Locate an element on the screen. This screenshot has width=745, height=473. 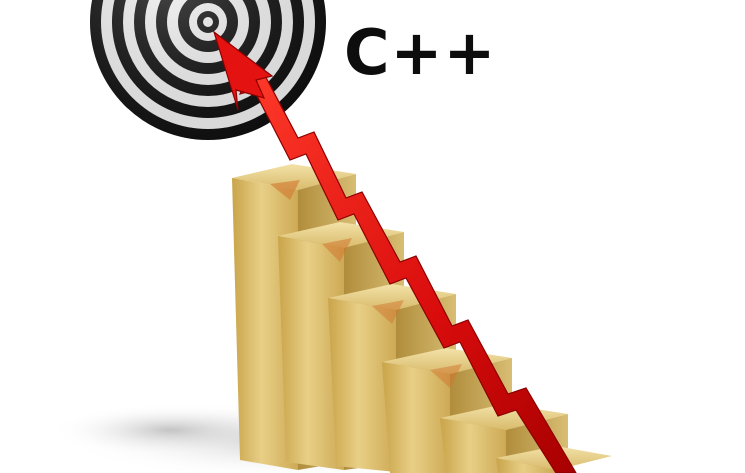
headline-text: C++ is located at coordinates (420, 52).